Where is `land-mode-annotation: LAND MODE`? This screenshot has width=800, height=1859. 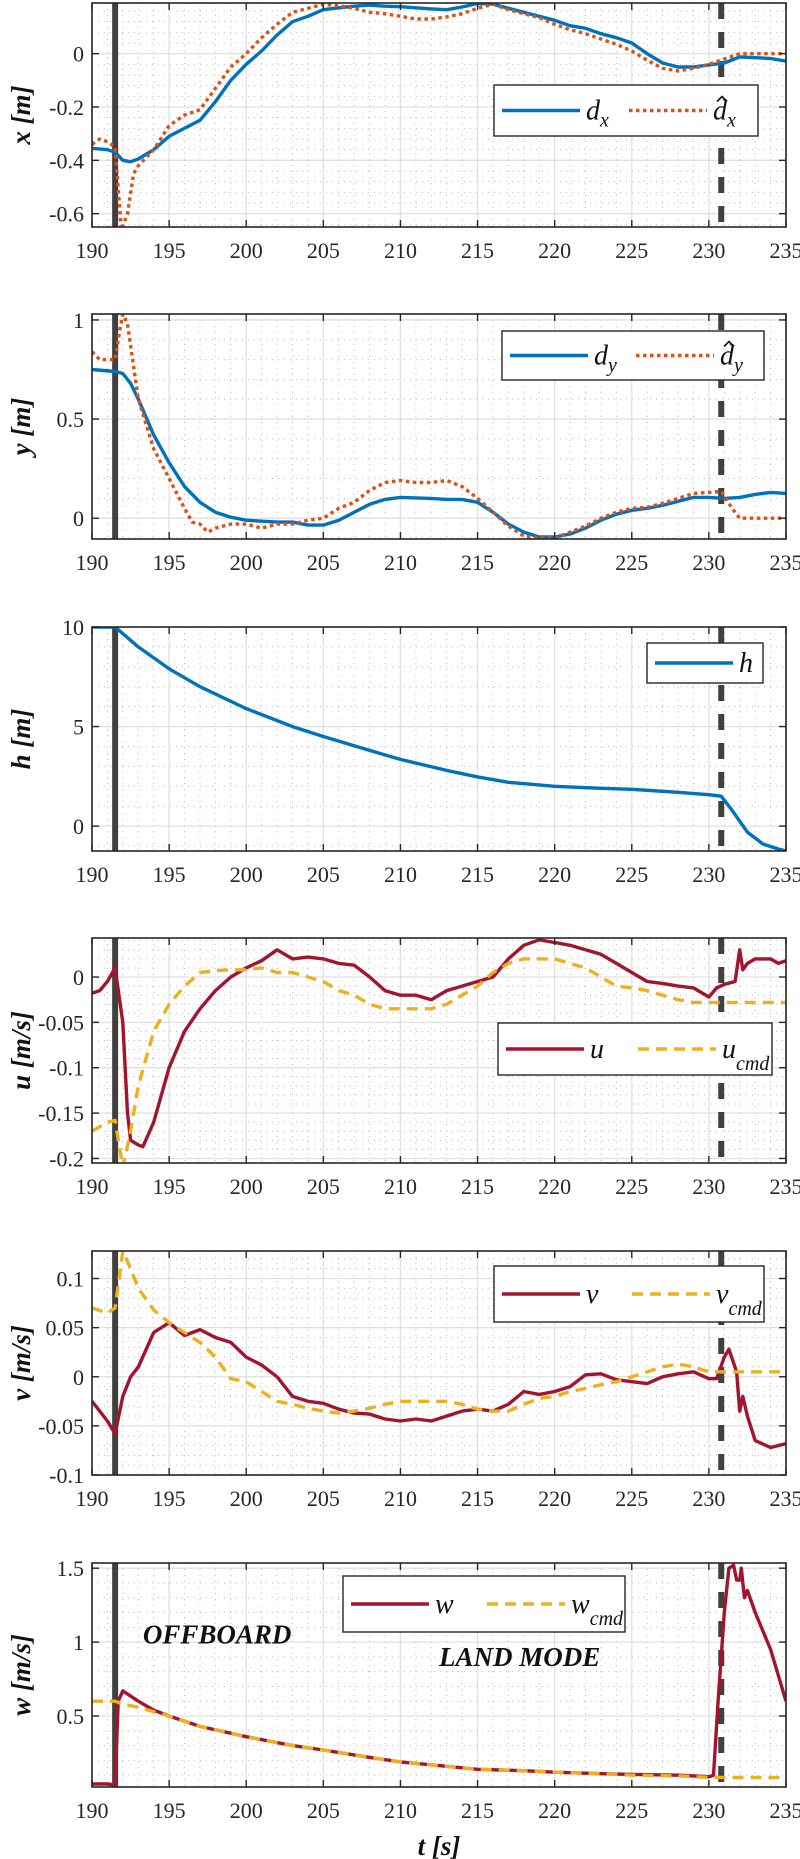
land-mode-annotation: LAND MODE is located at coordinates (519, 1657).